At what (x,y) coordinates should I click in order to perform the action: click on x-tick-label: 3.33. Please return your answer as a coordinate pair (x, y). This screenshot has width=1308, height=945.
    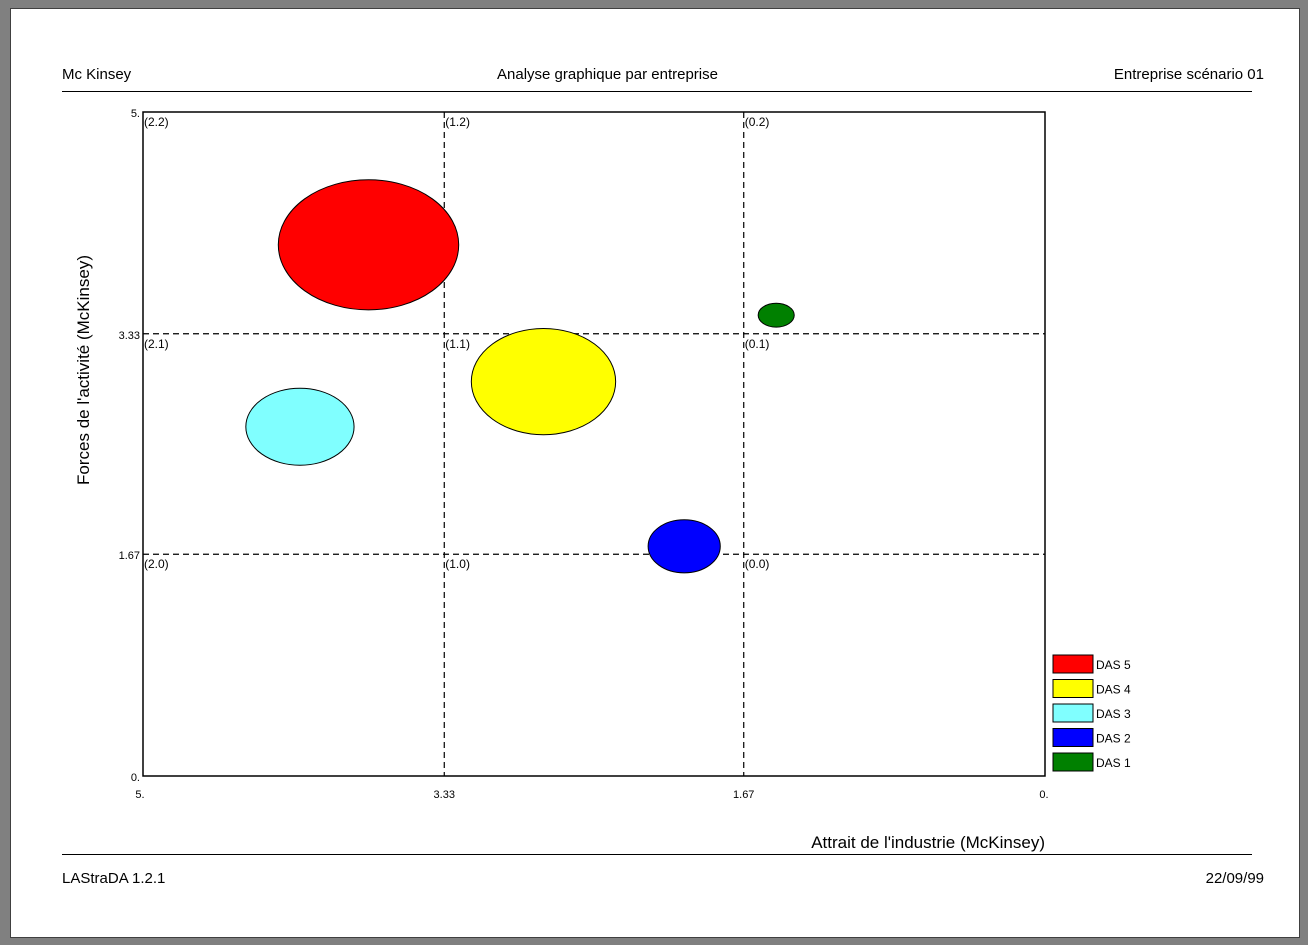
    Looking at the image, I should click on (444, 795).